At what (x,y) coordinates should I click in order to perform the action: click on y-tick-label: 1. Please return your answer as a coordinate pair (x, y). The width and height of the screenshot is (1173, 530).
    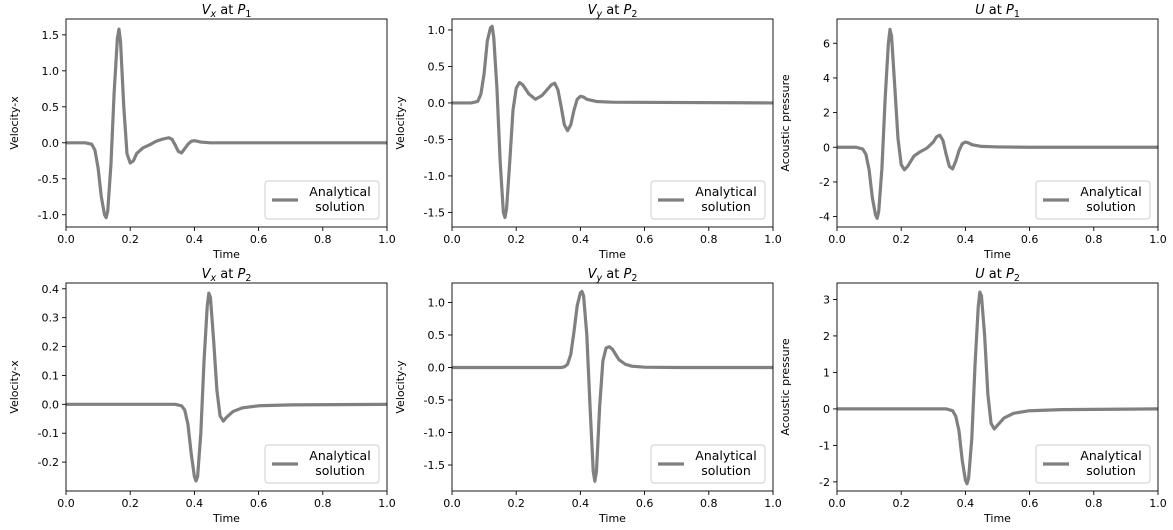
    Looking at the image, I should click on (826, 372).